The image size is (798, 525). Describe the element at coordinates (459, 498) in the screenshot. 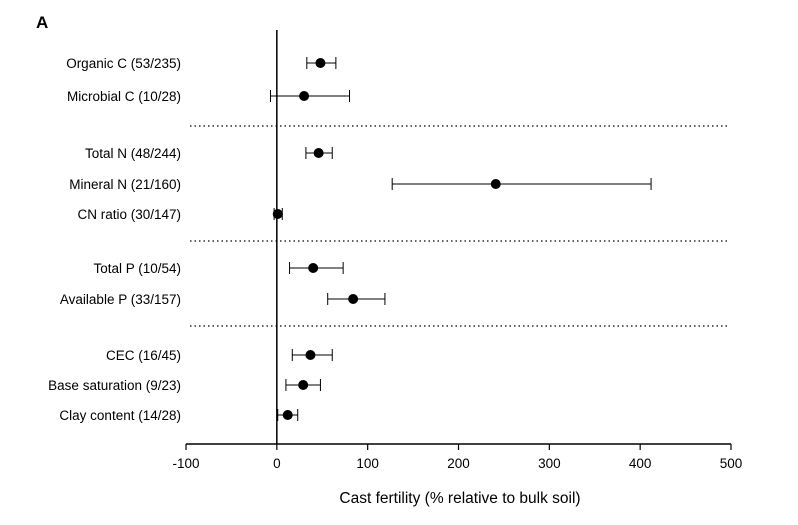

I see `x-axis-title: Cast fertility (% relative to bulk soil)` at that location.